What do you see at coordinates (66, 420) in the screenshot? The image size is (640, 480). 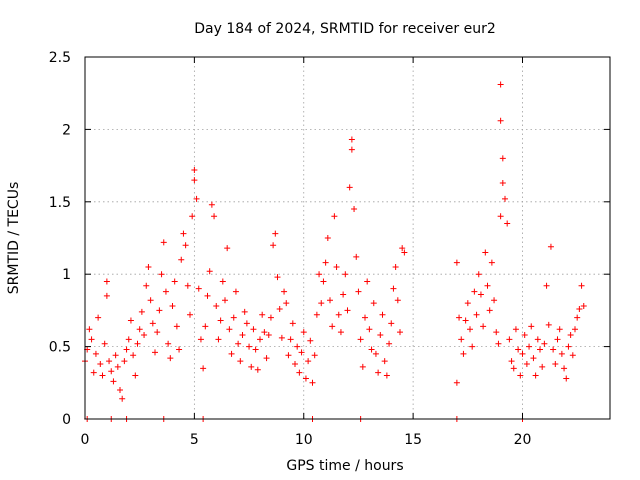 I see `y-tick-label: 0` at bounding box center [66, 420].